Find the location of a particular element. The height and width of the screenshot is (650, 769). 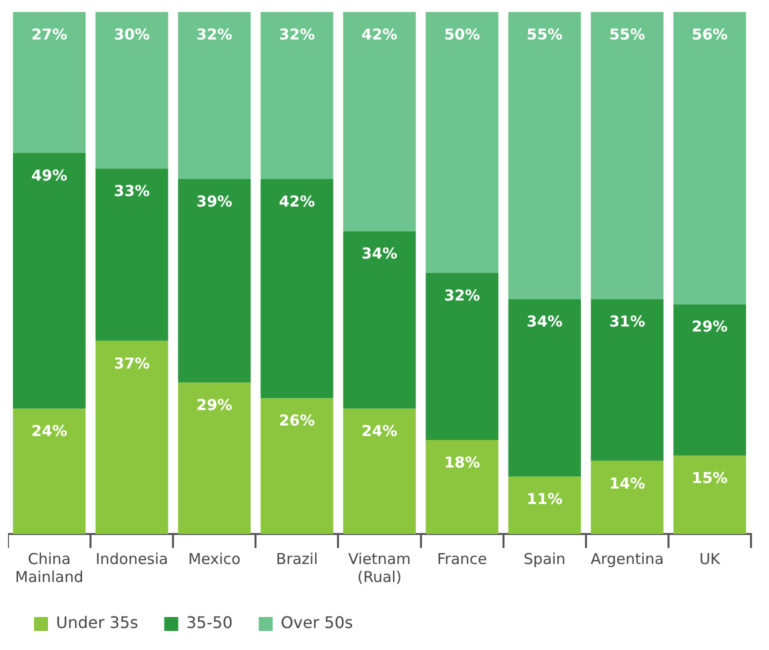

data-label: 14% is located at coordinates (627, 483).